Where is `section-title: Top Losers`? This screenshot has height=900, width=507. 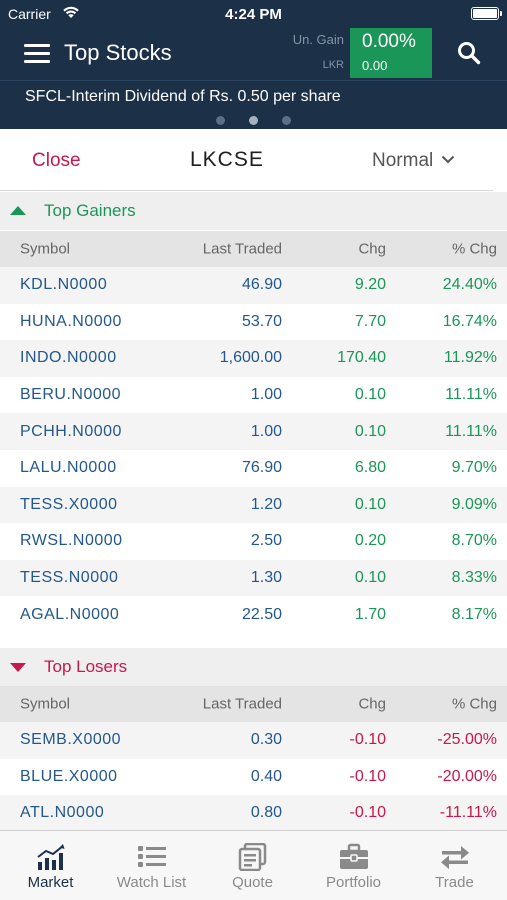
section-title: Top Losers is located at coordinates (86, 666).